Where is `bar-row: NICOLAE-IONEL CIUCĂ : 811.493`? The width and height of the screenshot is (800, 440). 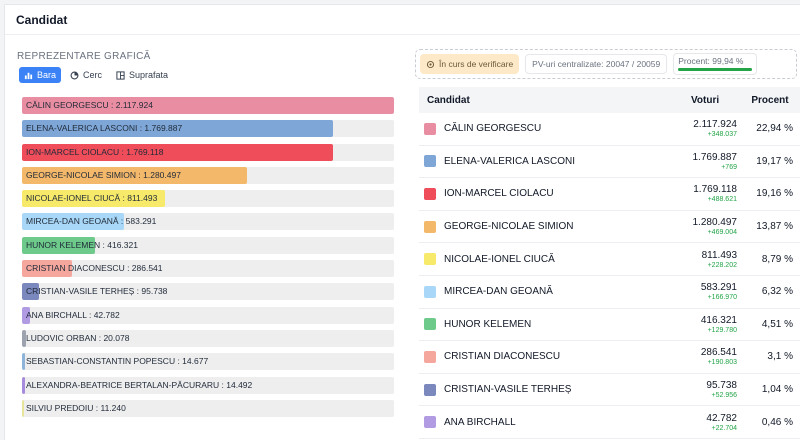
bar-row: NICOLAE-IONEL CIUCĂ : 811.493 is located at coordinates (208, 199).